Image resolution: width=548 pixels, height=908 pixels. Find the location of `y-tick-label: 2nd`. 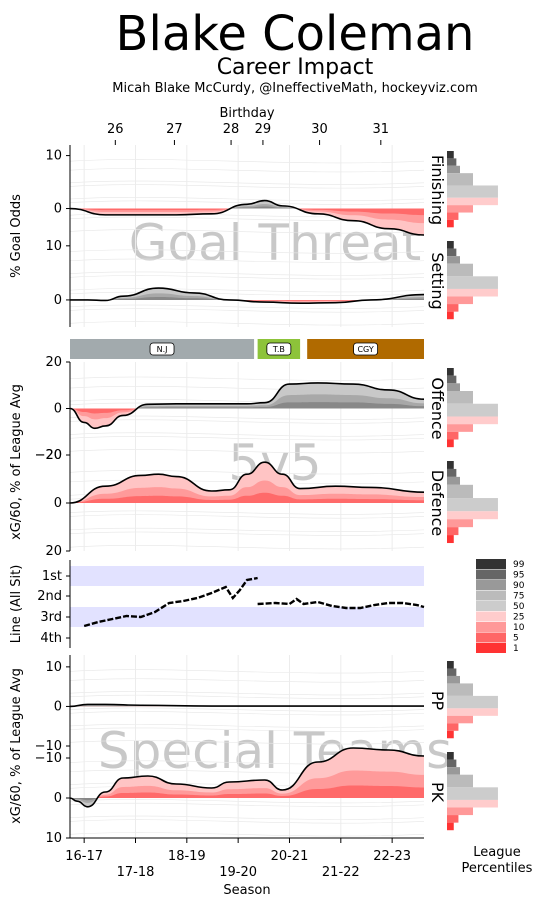

y-tick-label: 2nd is located at coordinates (49, 596).